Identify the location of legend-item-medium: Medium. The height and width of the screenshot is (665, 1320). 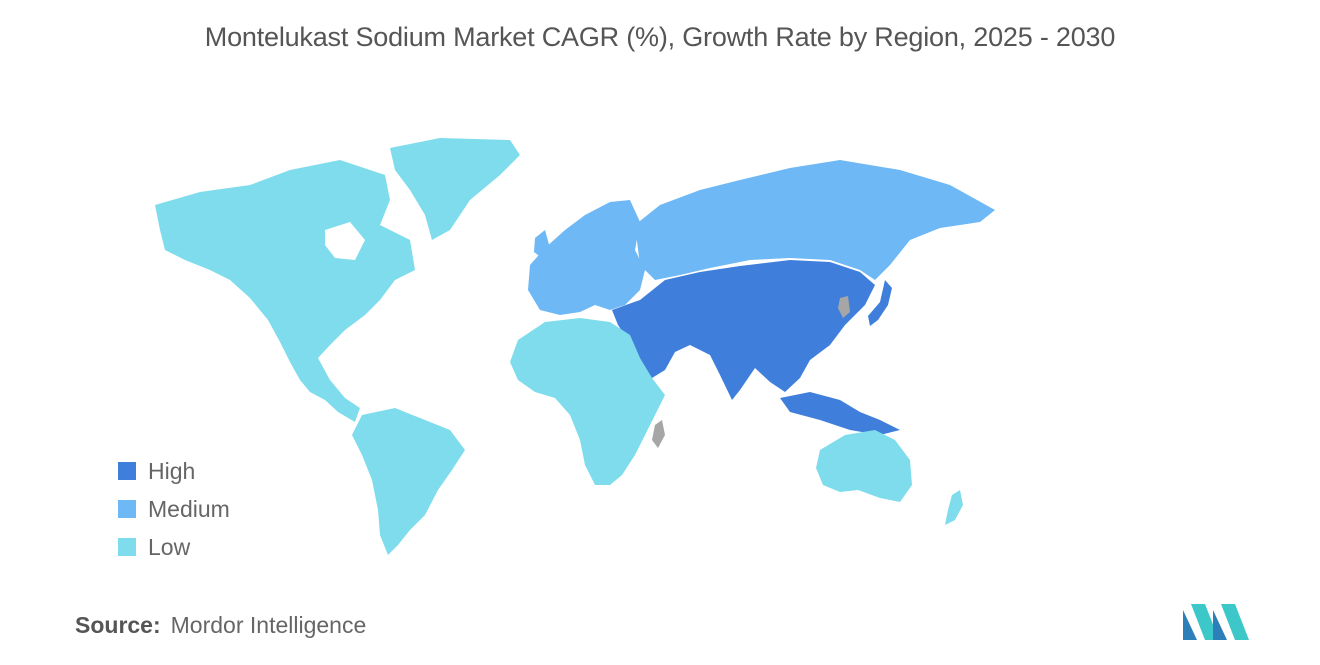
(174, 509).